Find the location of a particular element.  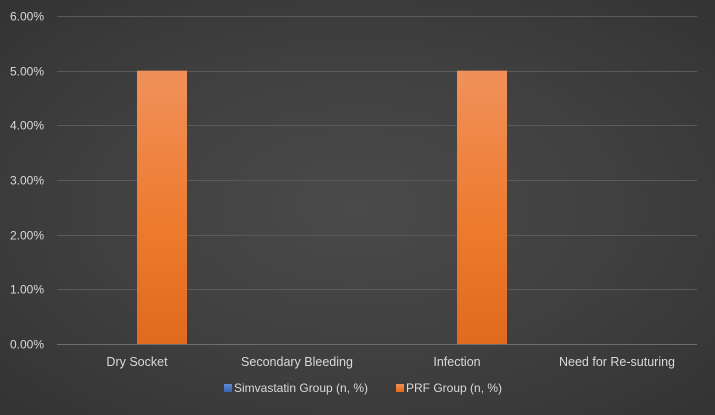

legend-label-simvastatin: Simvastatin Group (n, %) is located at coordinates (301, 388).